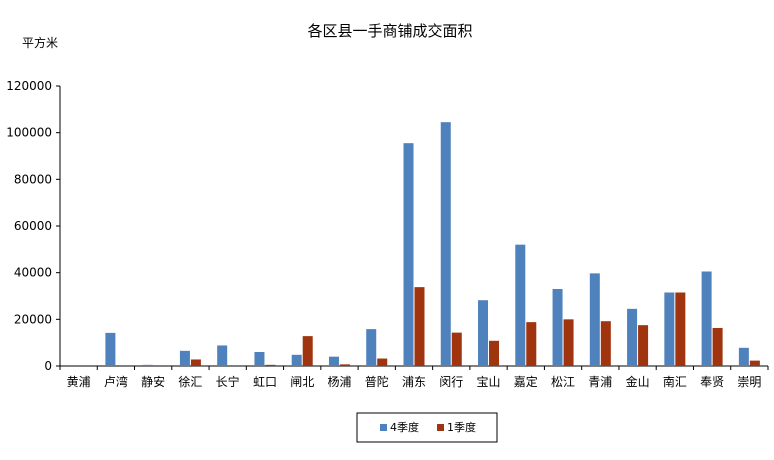  I want to click on y-tick-label: 60000, so click(33, 226).